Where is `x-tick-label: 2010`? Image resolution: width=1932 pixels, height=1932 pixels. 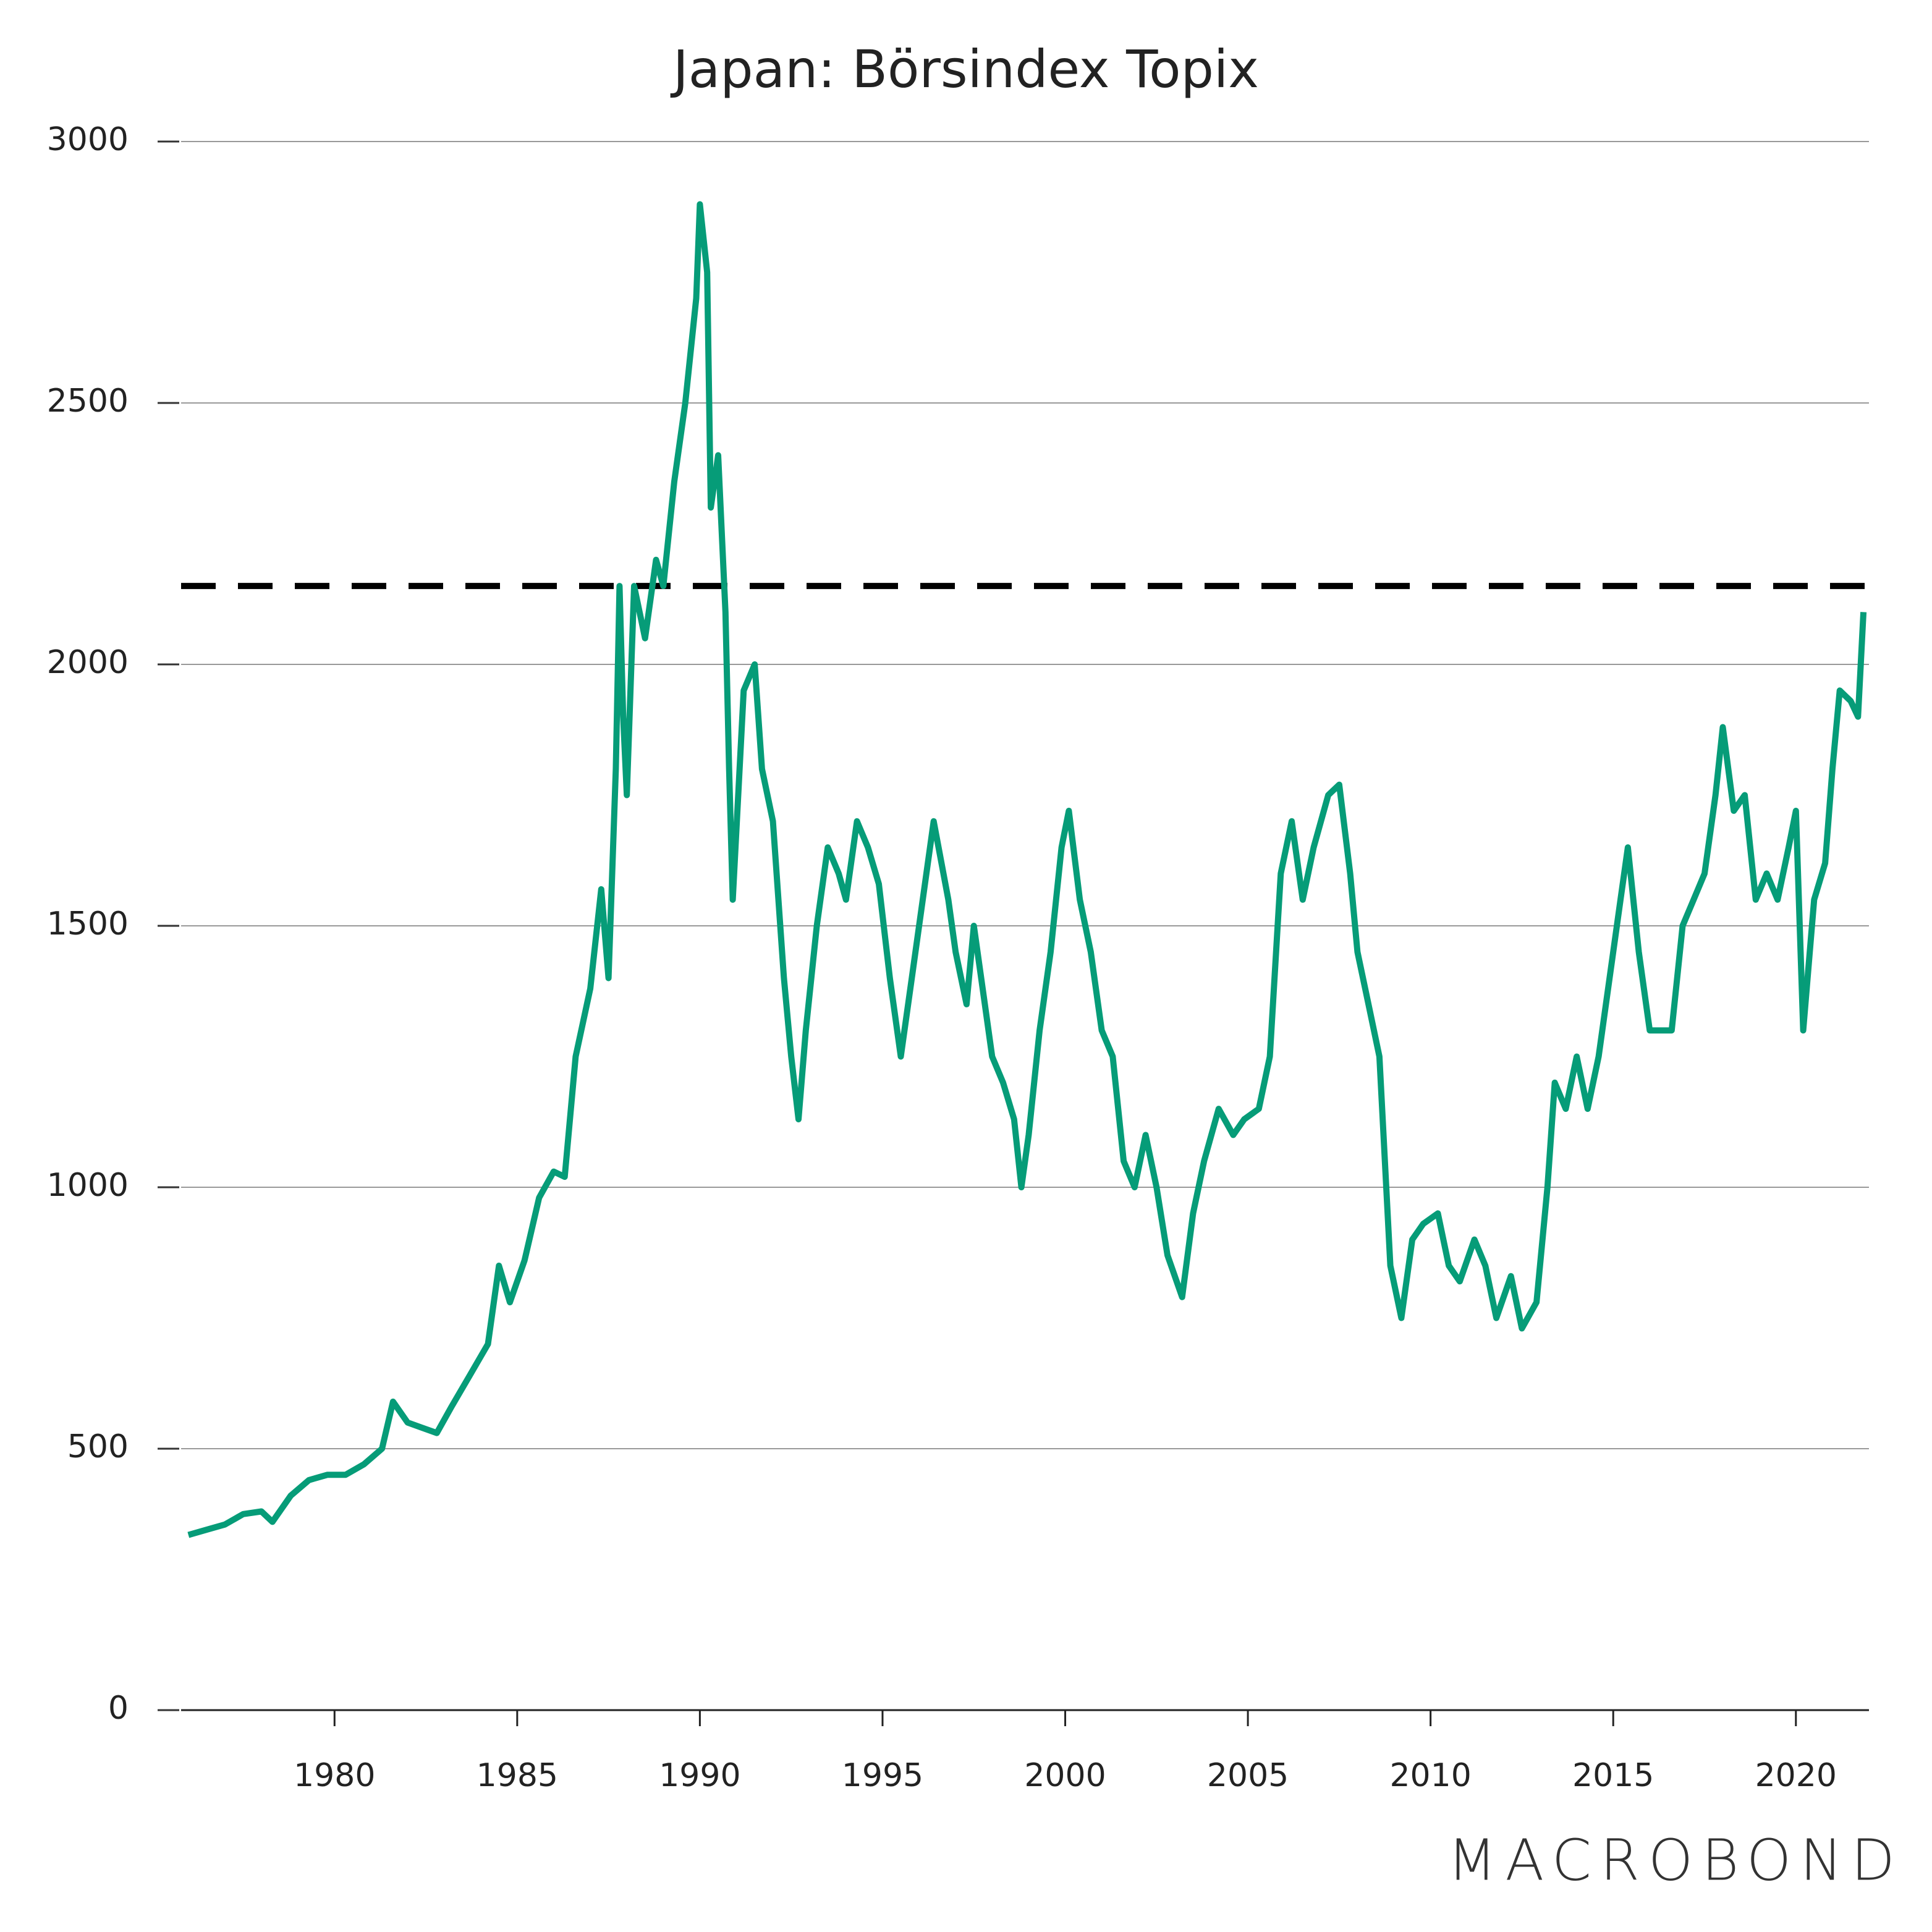
x-tick-label: 2010 is located at coordinates (1430, 1775).